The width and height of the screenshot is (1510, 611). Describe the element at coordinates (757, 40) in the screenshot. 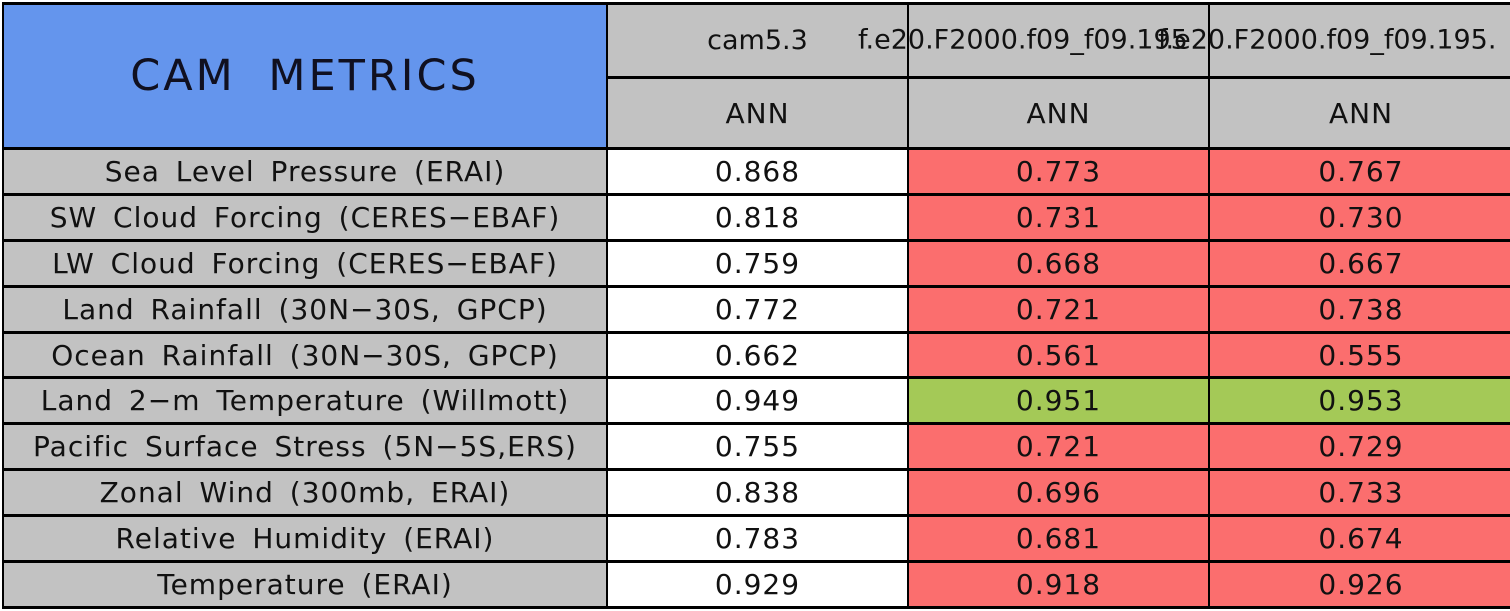

I see `run-name-cell-baseline: cam5.3` at that location.